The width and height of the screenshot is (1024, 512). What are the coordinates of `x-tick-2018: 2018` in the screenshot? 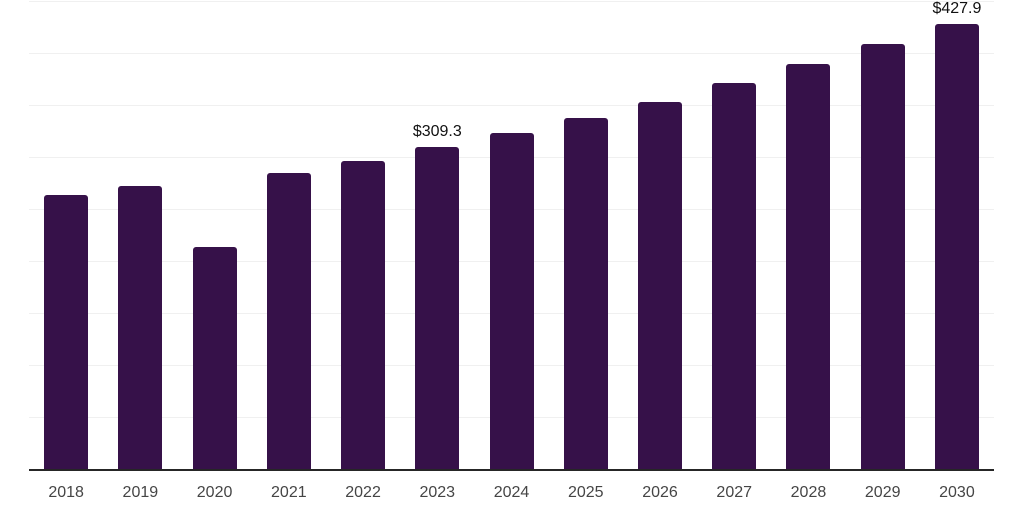 It's located at (66, 492).